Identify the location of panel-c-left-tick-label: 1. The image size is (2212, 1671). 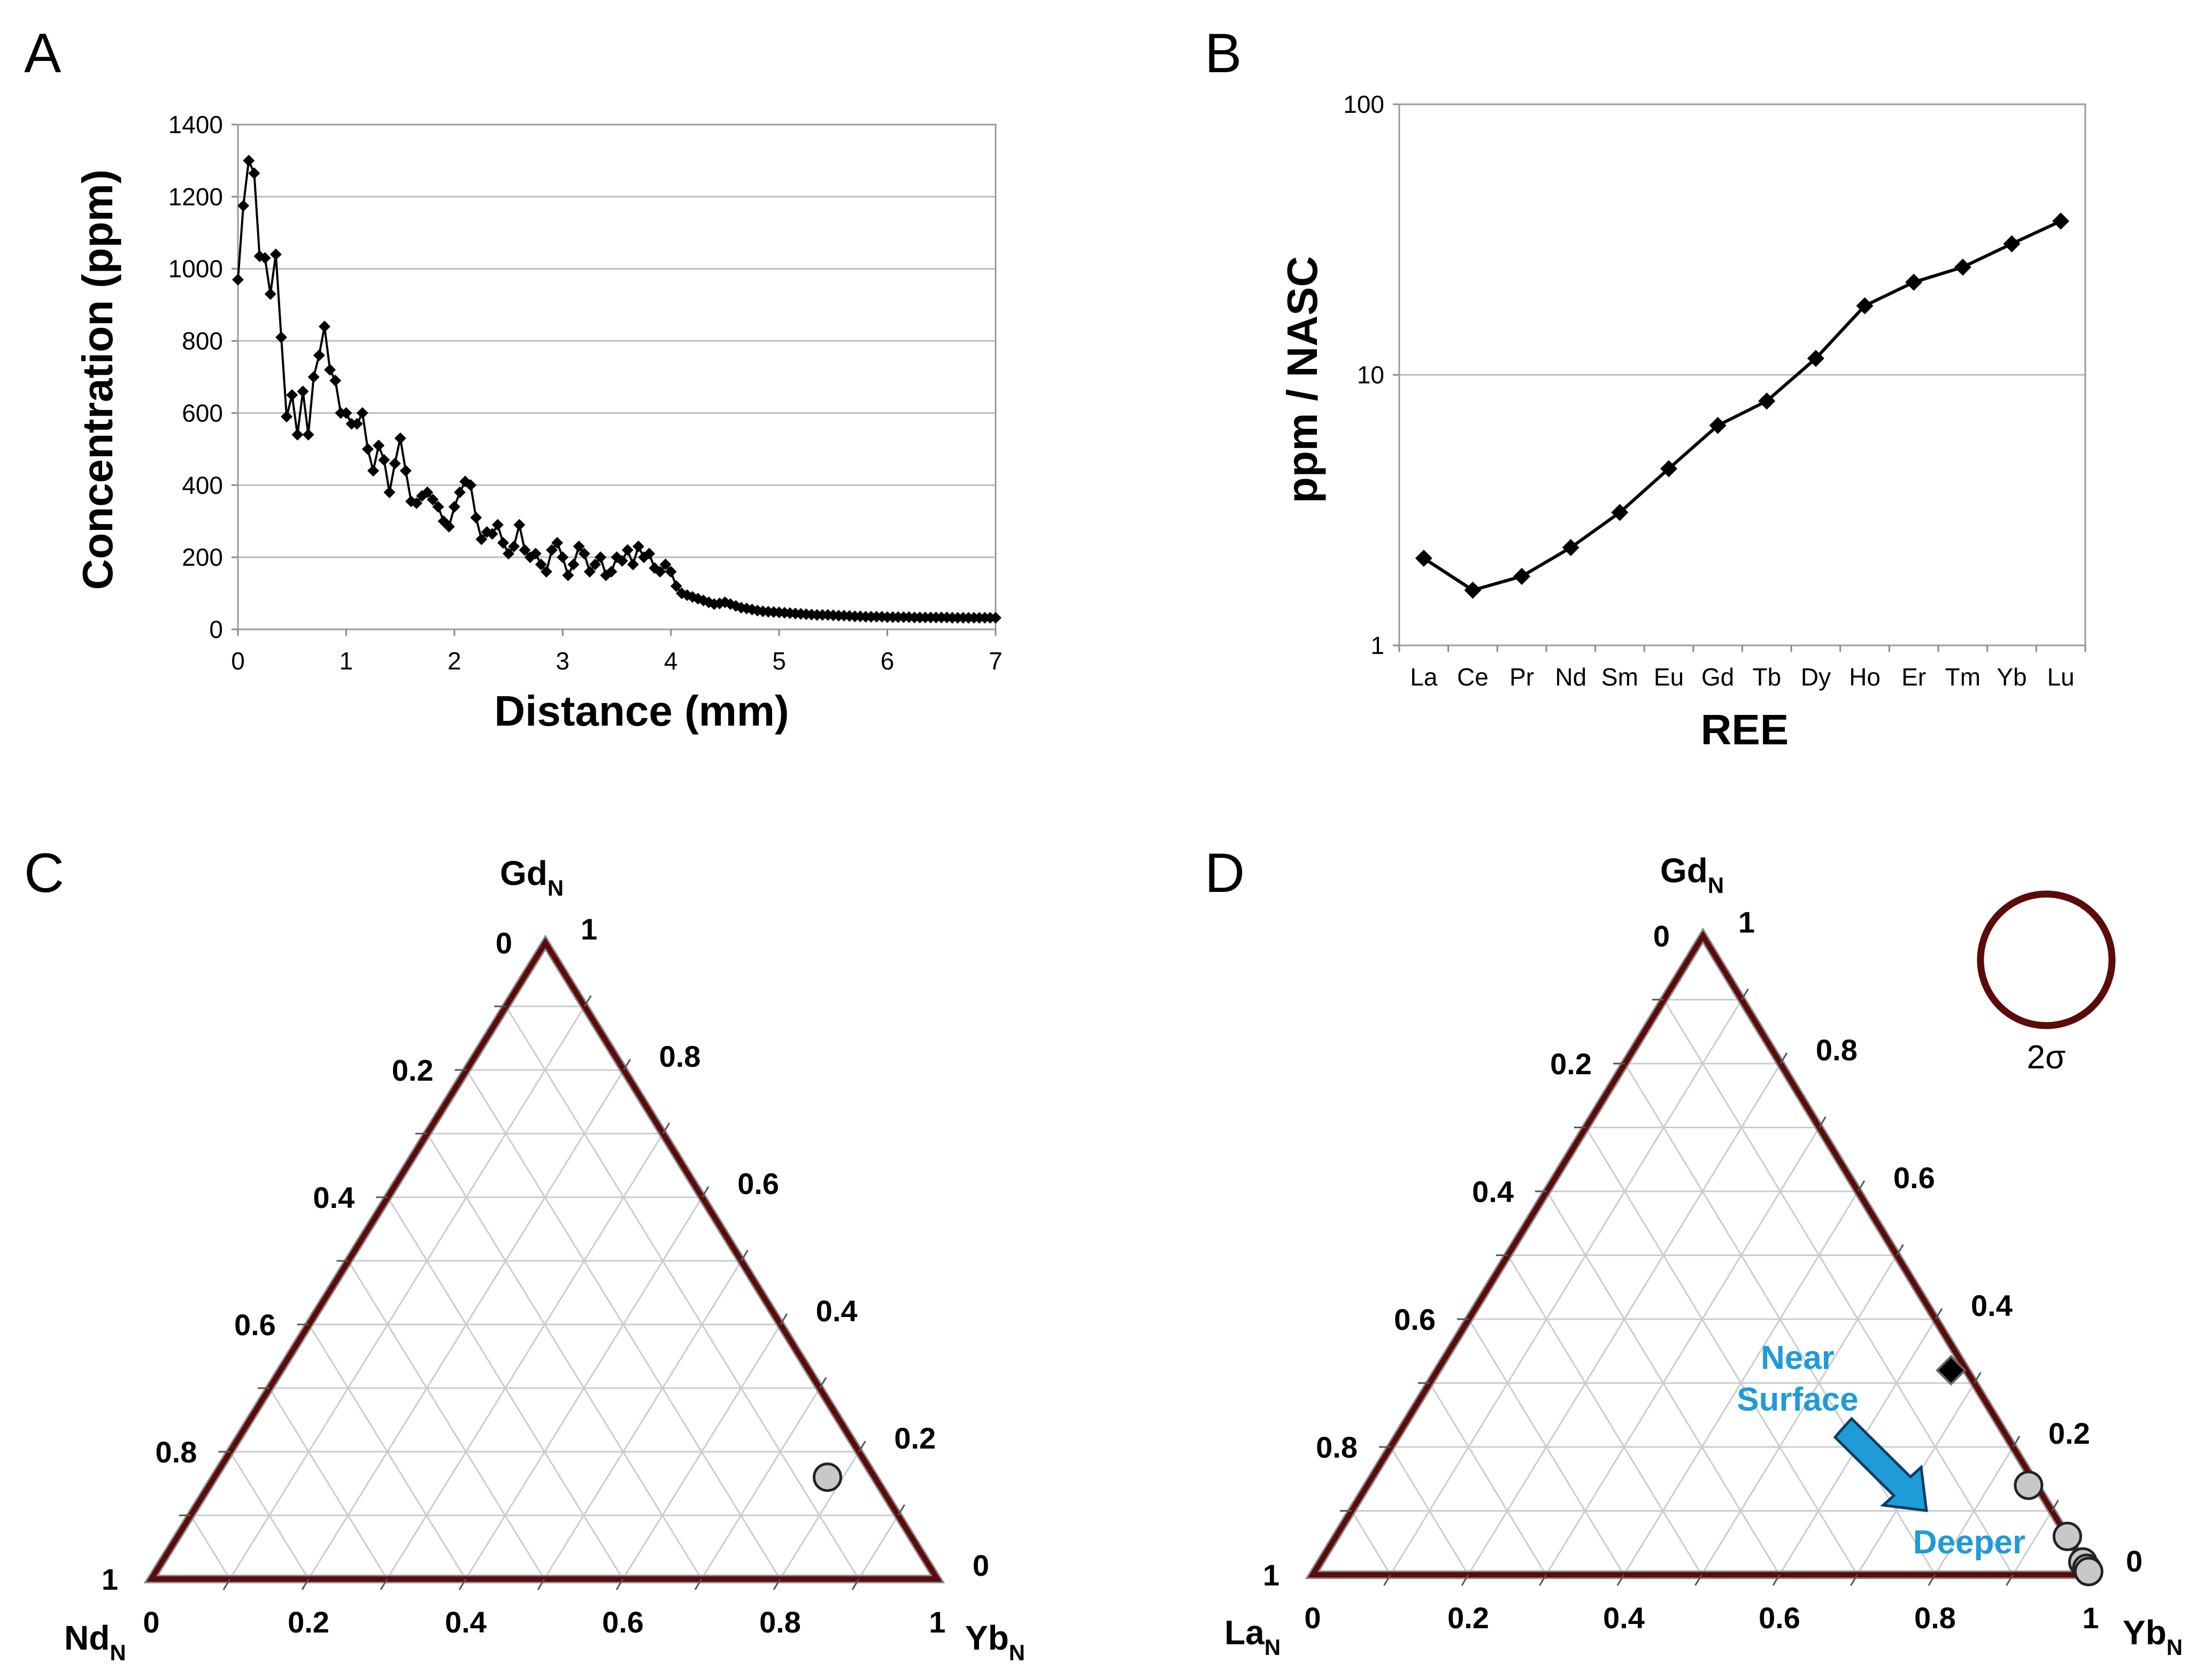
(110, 1579).